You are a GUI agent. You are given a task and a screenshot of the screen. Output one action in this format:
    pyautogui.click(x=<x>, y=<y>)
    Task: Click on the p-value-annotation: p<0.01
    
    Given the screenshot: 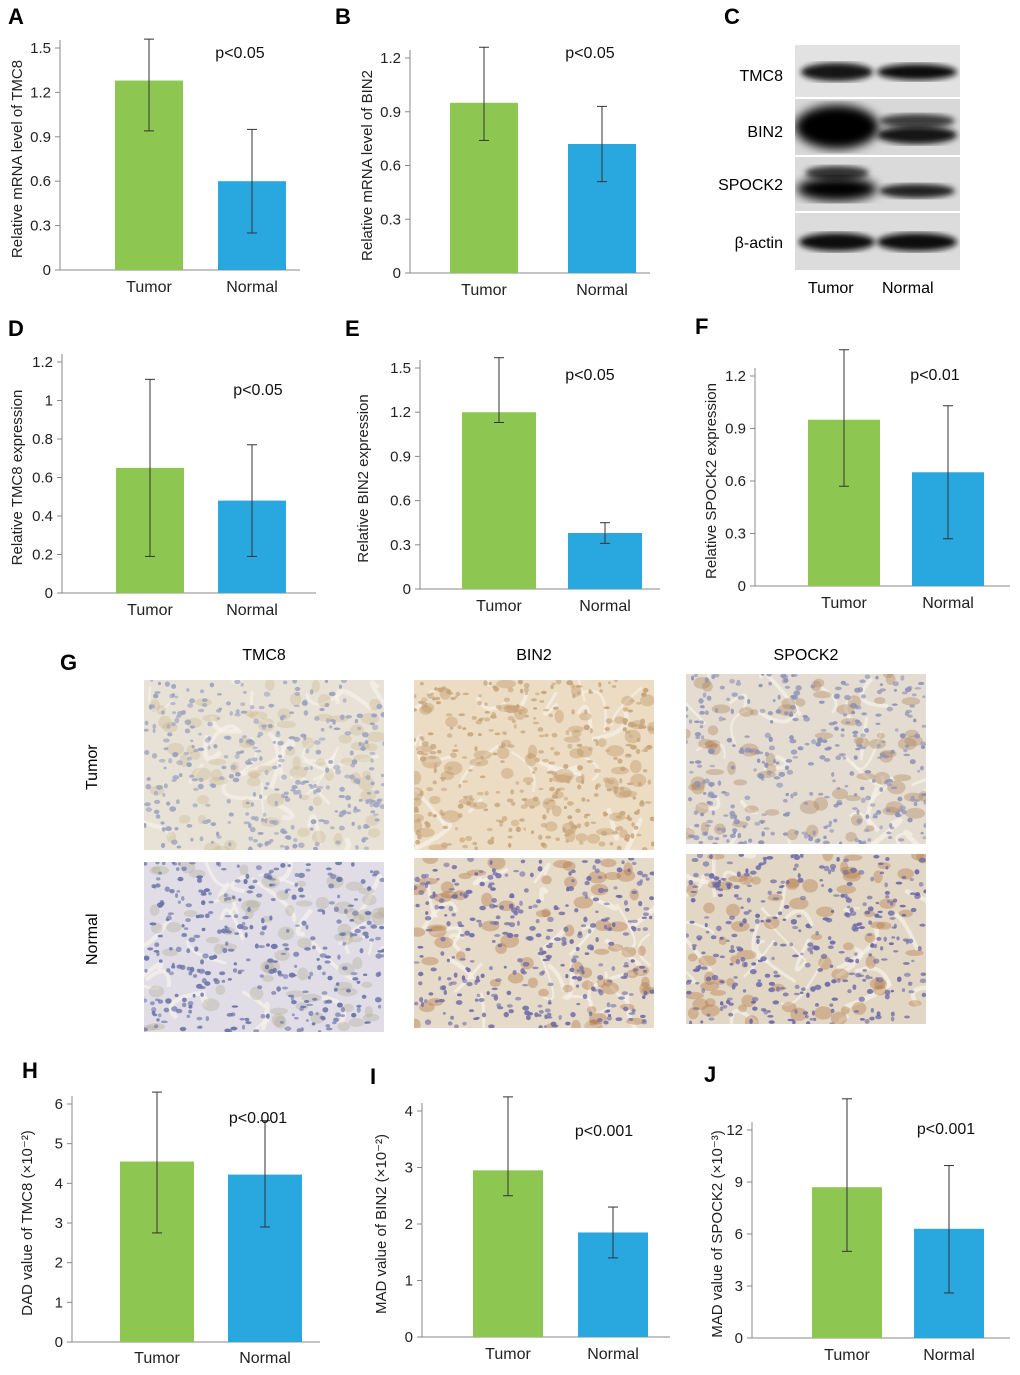 What is the action you would take?
    pyautogui.click(x=934, y=375)
    